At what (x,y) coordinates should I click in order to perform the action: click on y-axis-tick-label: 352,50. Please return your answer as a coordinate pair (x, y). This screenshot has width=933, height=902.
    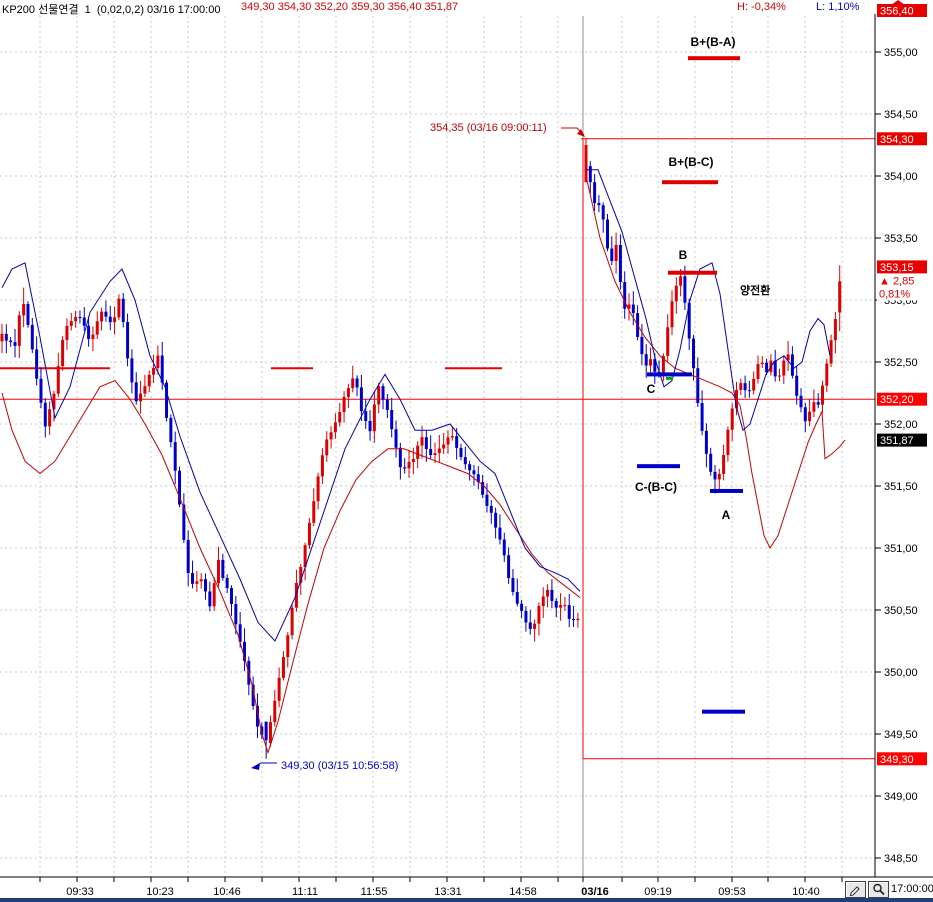
    Looking at the image, I should click on (901, 363).